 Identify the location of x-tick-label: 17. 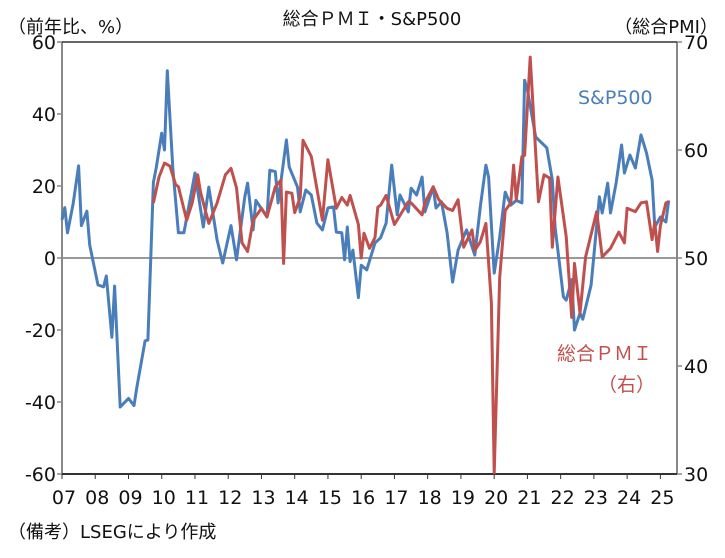
(396, 498).